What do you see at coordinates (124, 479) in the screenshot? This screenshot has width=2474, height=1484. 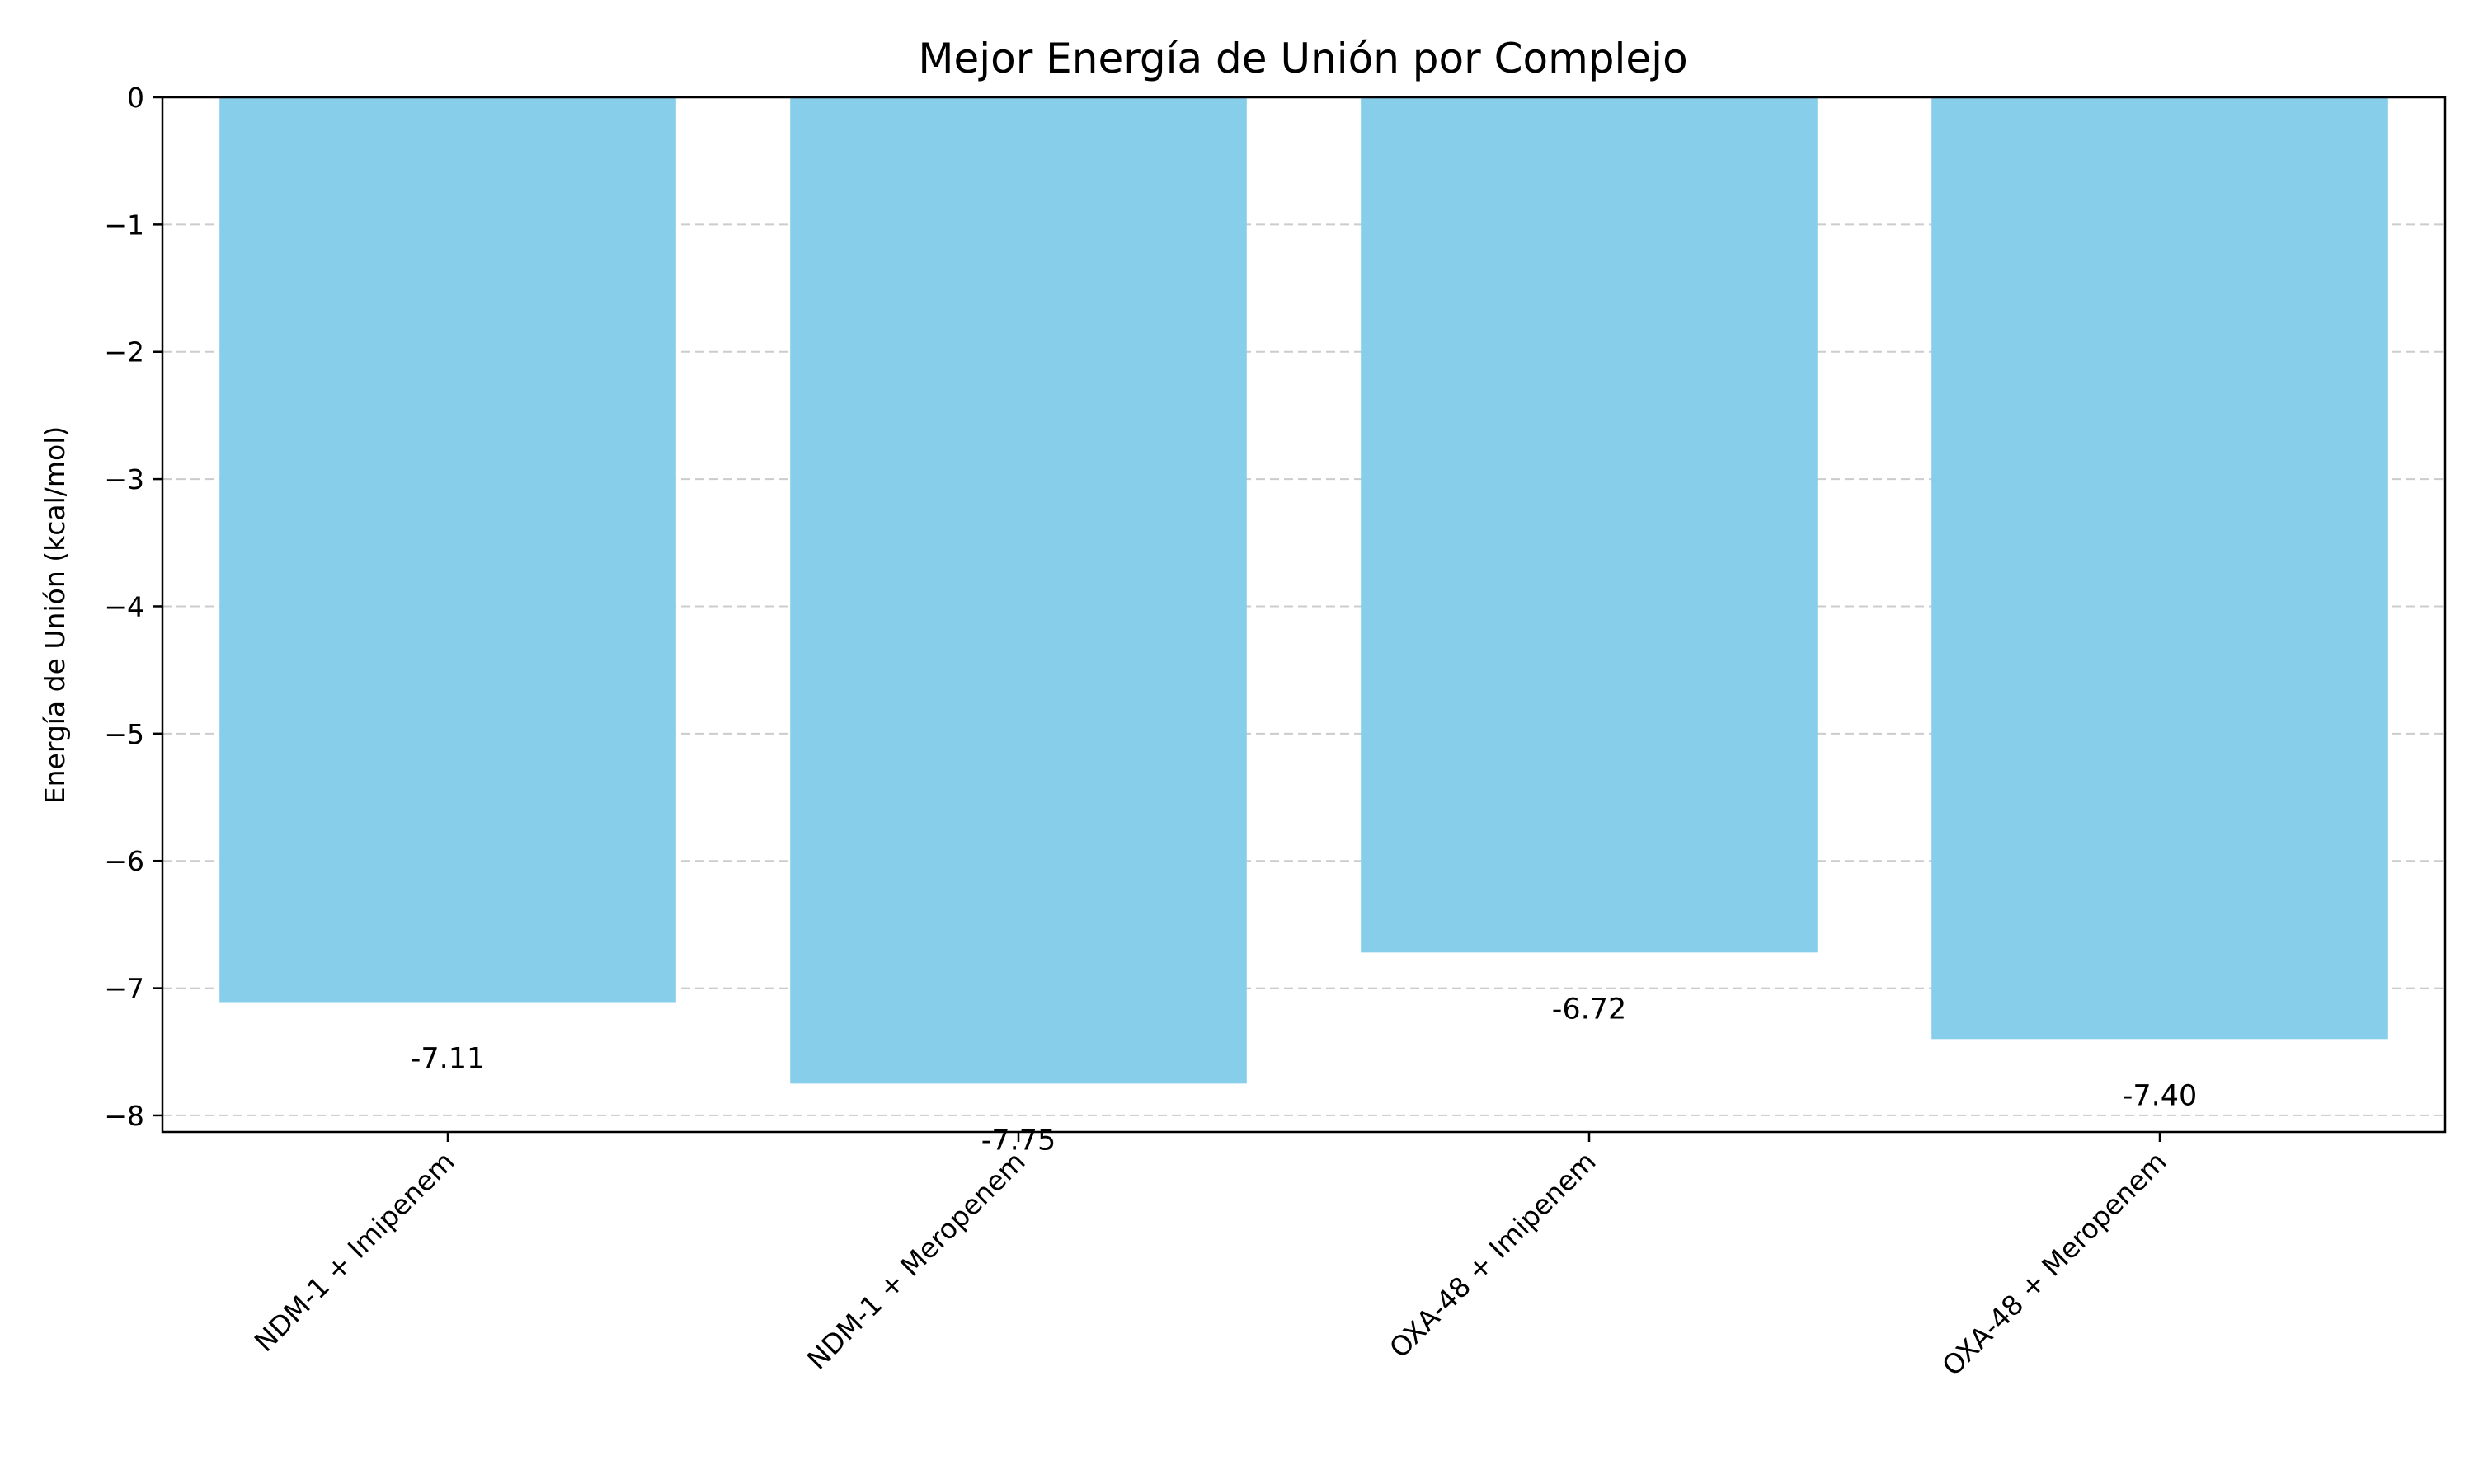 I see `y-tick-label: −3` at bounding box center [124, 479].